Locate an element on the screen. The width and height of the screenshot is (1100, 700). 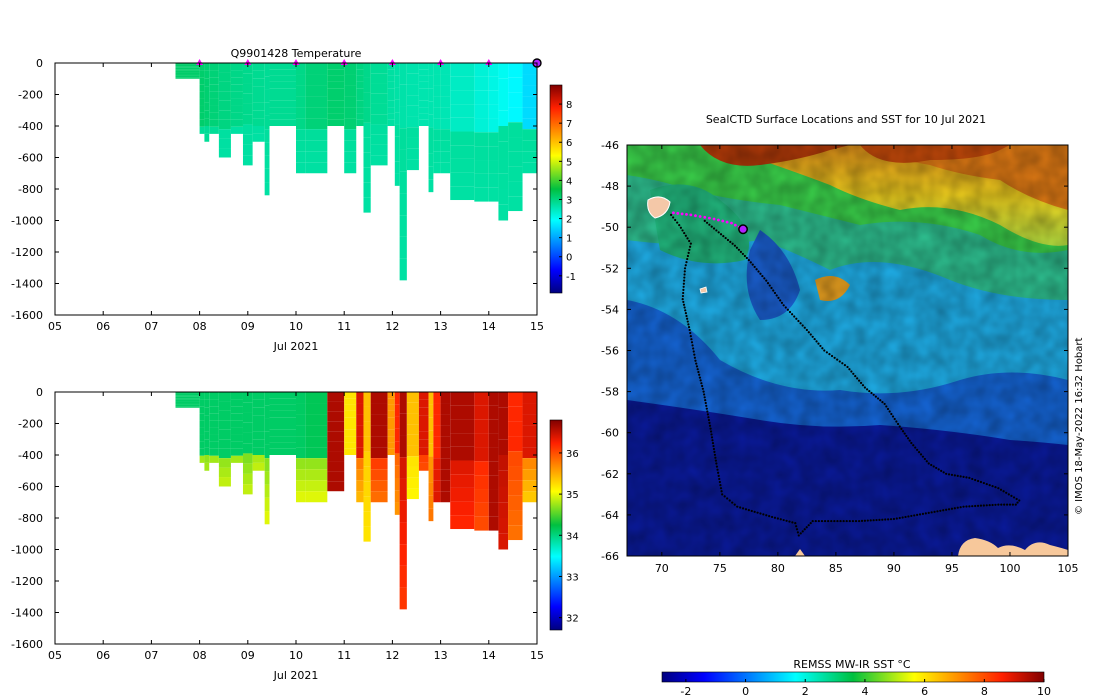
lat-tick-label: -66 is located at coordinates (610, 556).